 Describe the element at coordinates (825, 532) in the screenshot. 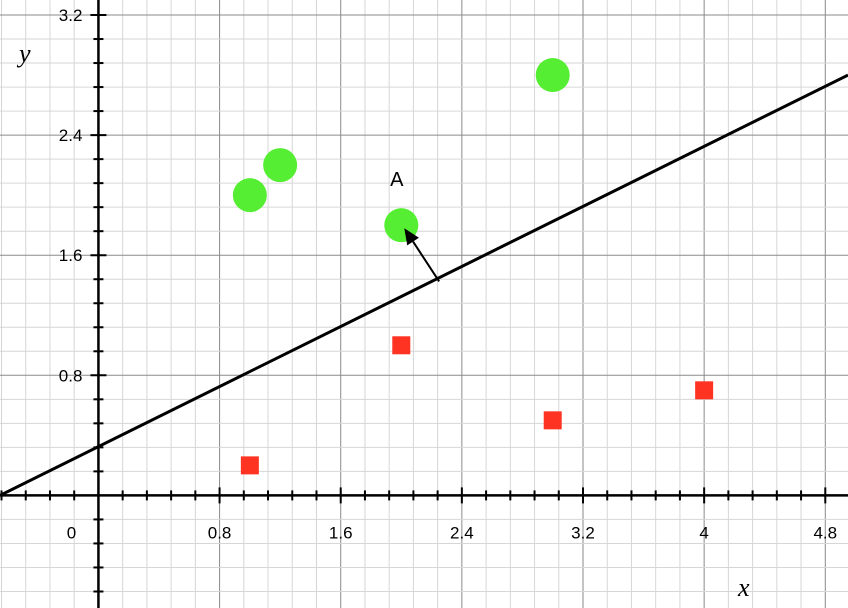

I see `x-tick-label: 4.8` at that location.